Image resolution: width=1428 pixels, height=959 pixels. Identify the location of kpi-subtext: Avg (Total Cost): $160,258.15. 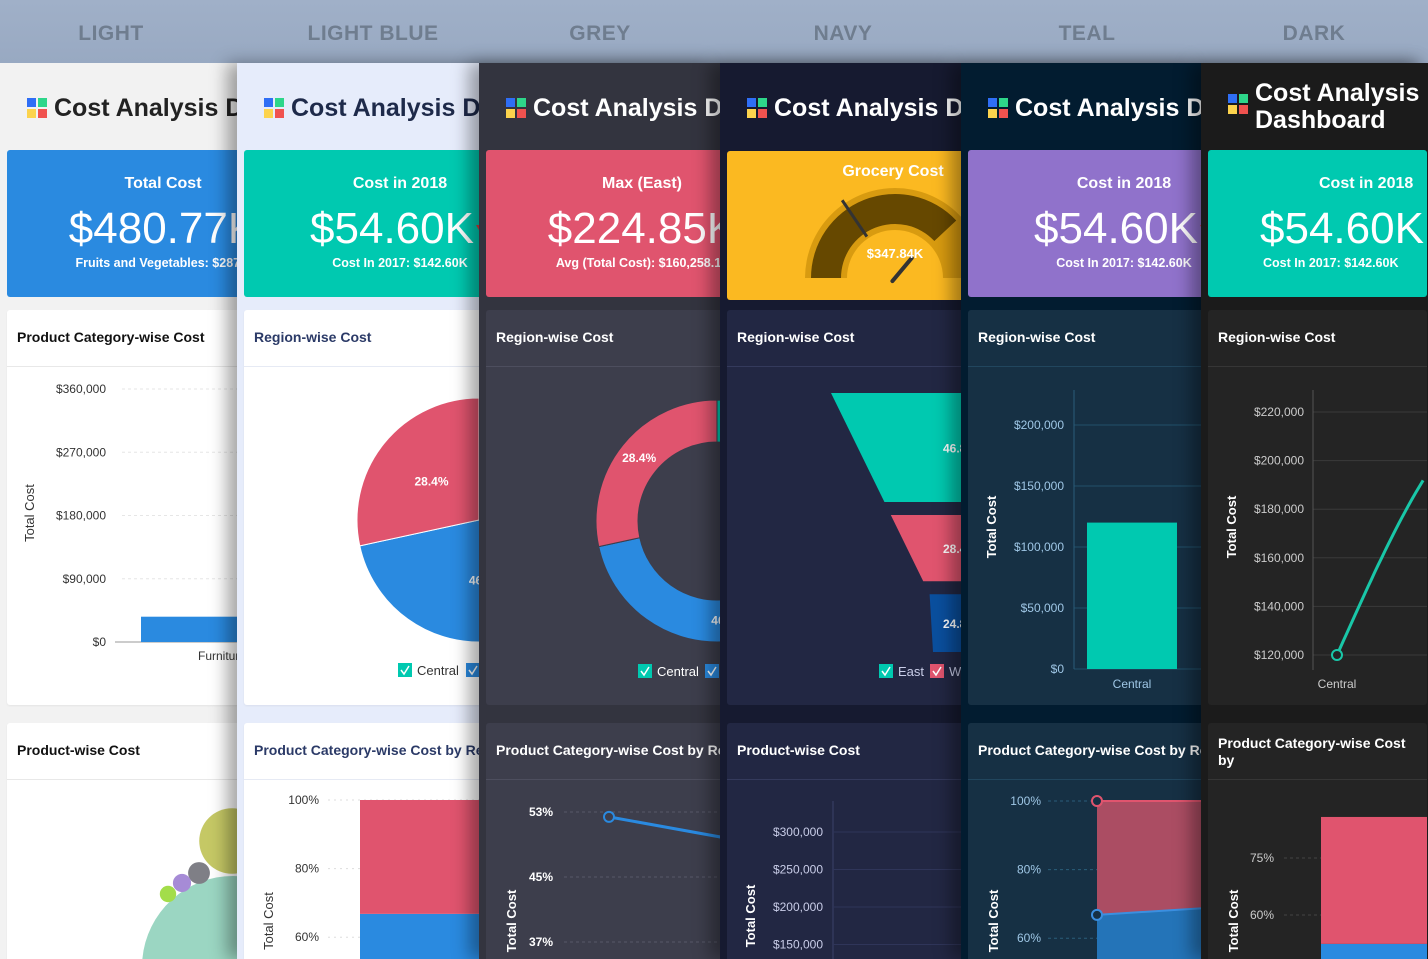
(642, 263).